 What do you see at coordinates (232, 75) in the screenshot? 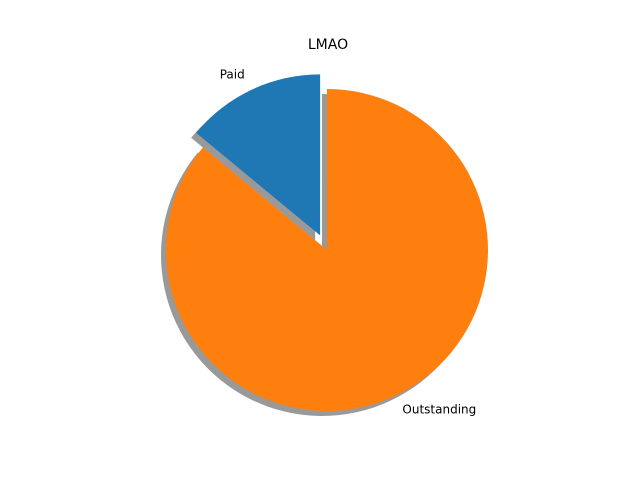
I see `slice-label-paid: Paid` at bounding box center [232, 75].